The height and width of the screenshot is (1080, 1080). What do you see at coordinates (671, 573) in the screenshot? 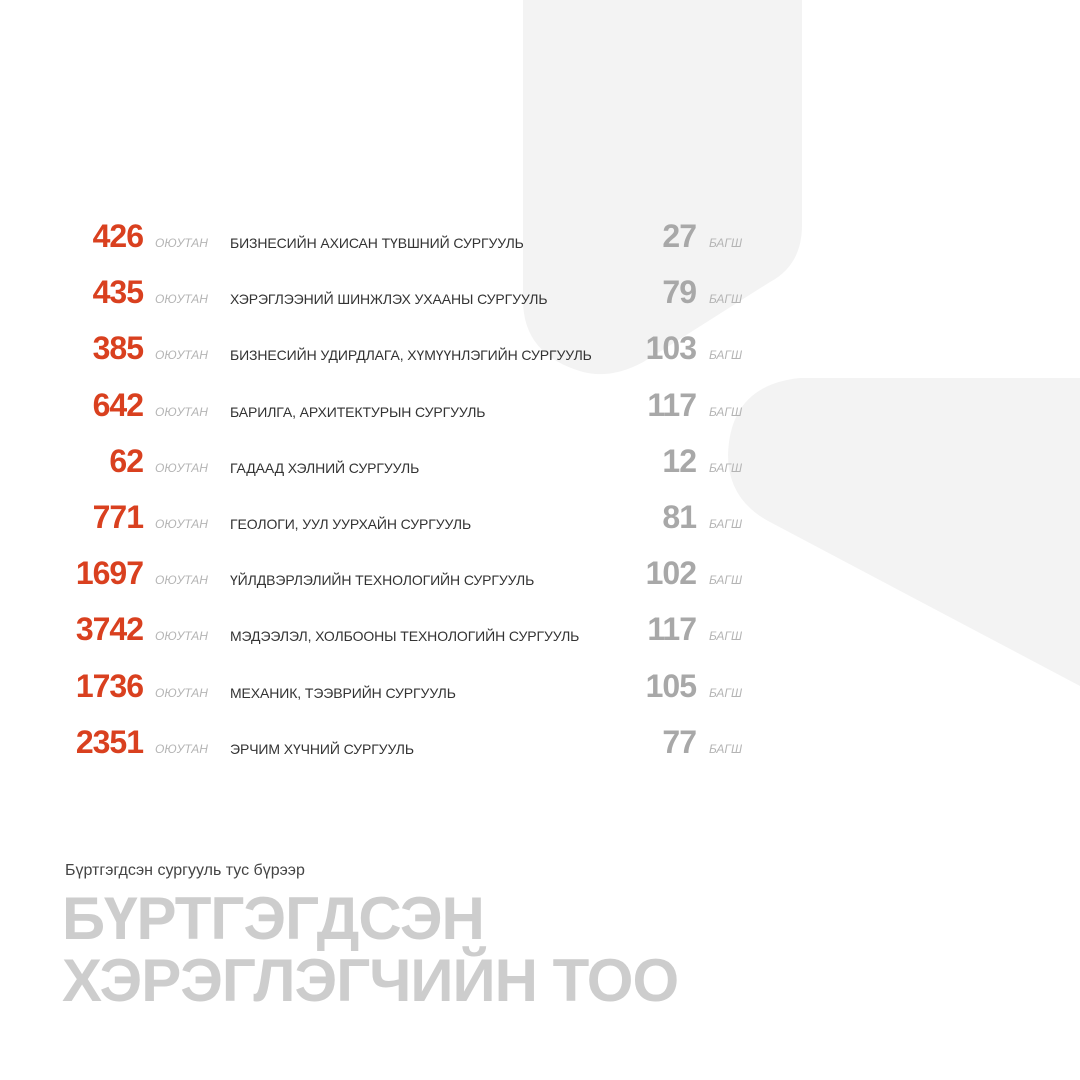
I see `teacher-count: 102` at bounding box center [671, 573].